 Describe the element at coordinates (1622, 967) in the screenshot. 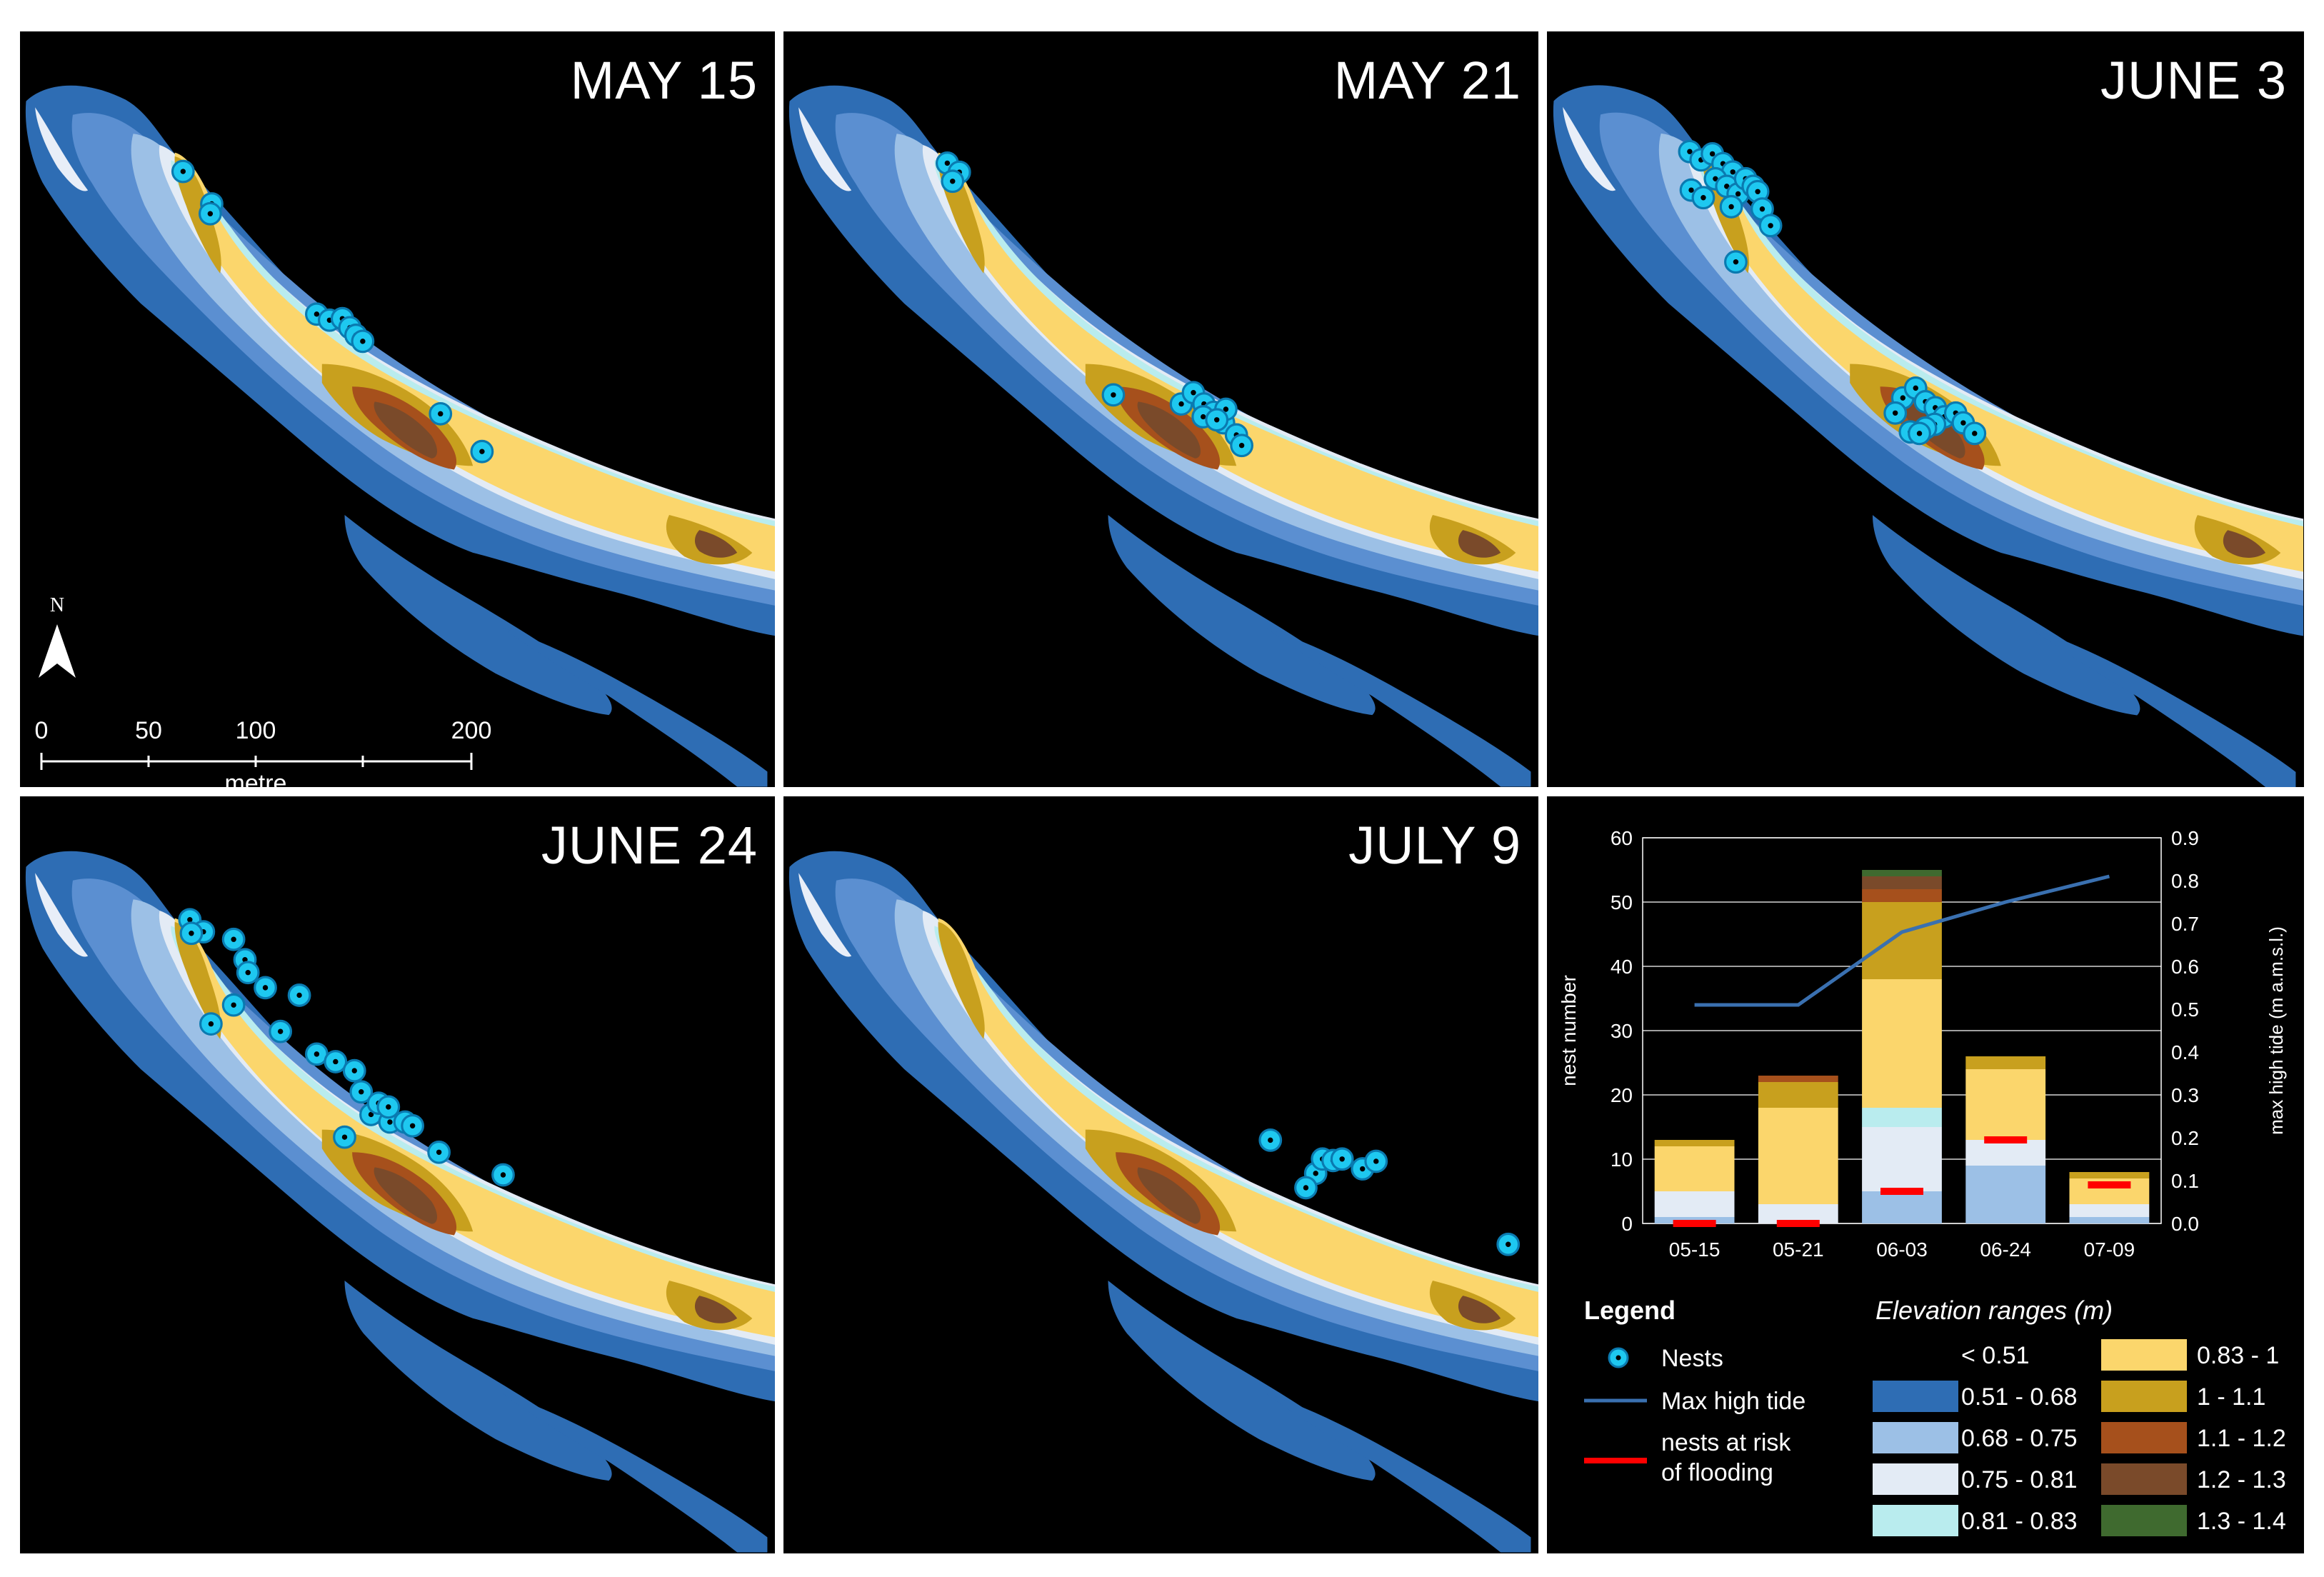

I see `y-tick-label: 40` at that location.